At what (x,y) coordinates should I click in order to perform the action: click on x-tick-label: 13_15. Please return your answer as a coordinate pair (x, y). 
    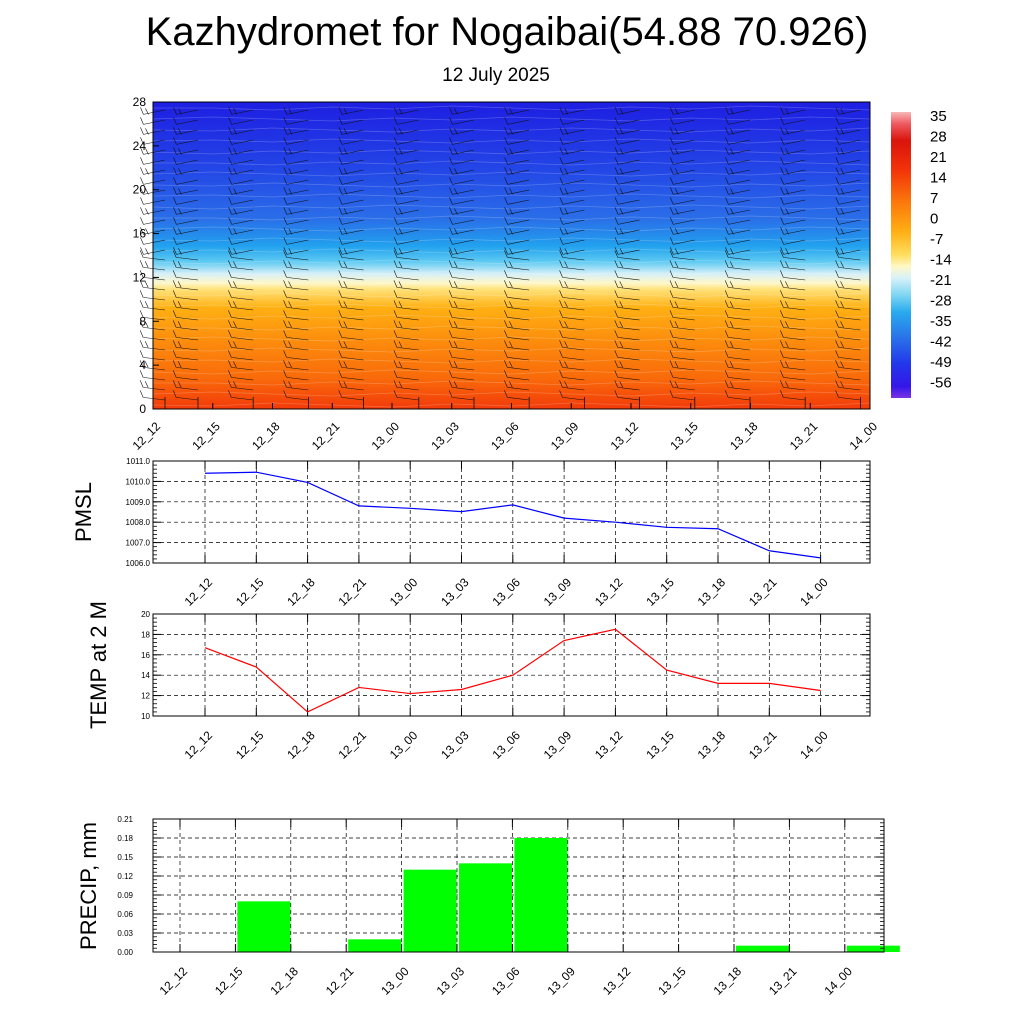
    Looking at the image, I should click on (660, 592).